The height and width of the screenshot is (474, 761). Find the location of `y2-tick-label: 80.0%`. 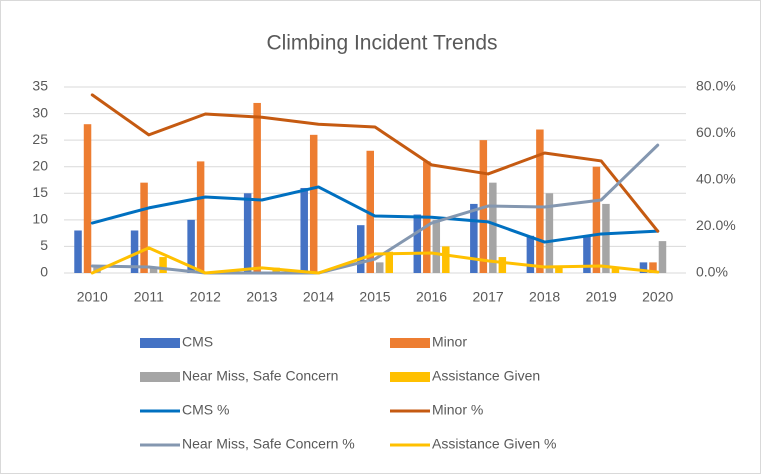

y2-tick-label: 80.0% is located at coordinates (716, 86).